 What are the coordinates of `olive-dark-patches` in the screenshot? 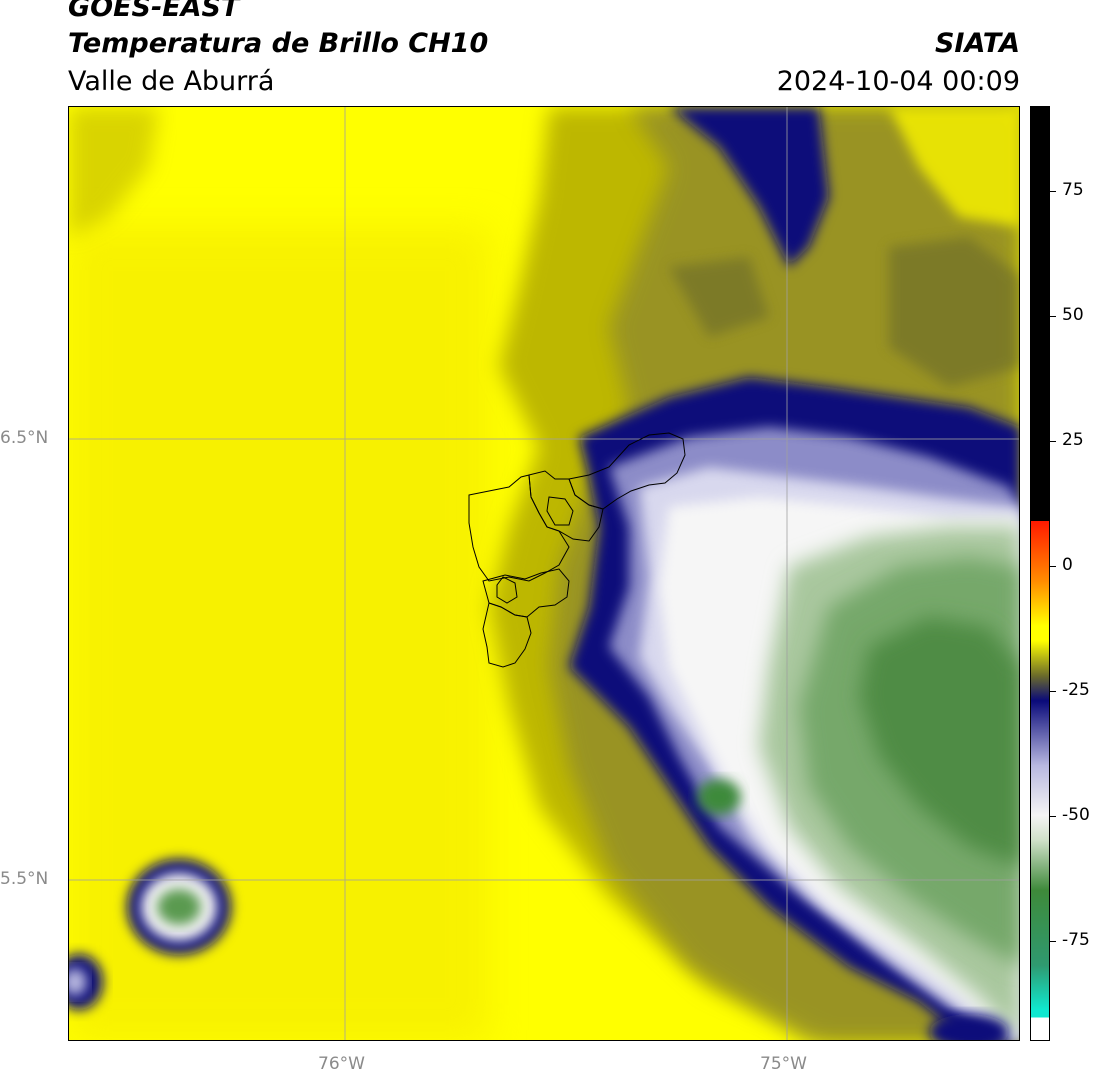 It's located at (844, 312).